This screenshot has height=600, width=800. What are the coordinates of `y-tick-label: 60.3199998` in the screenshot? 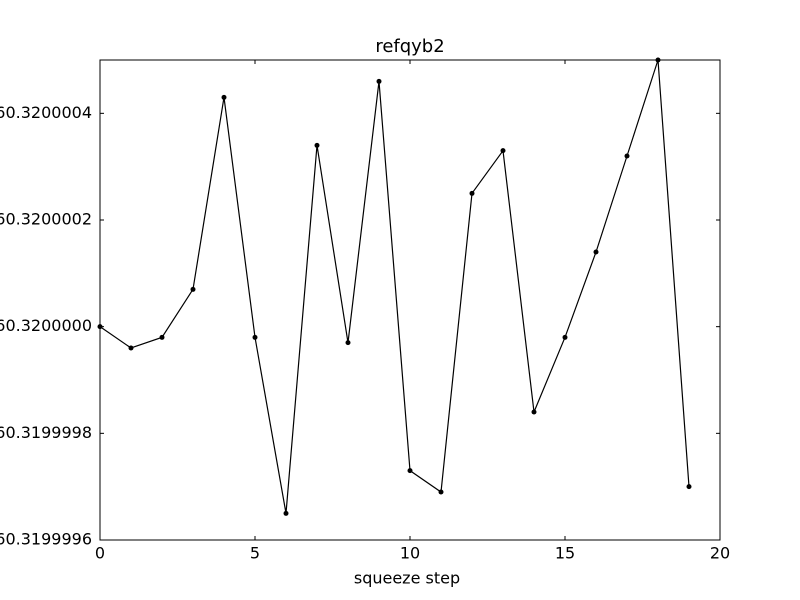 It's located at (46, 432).